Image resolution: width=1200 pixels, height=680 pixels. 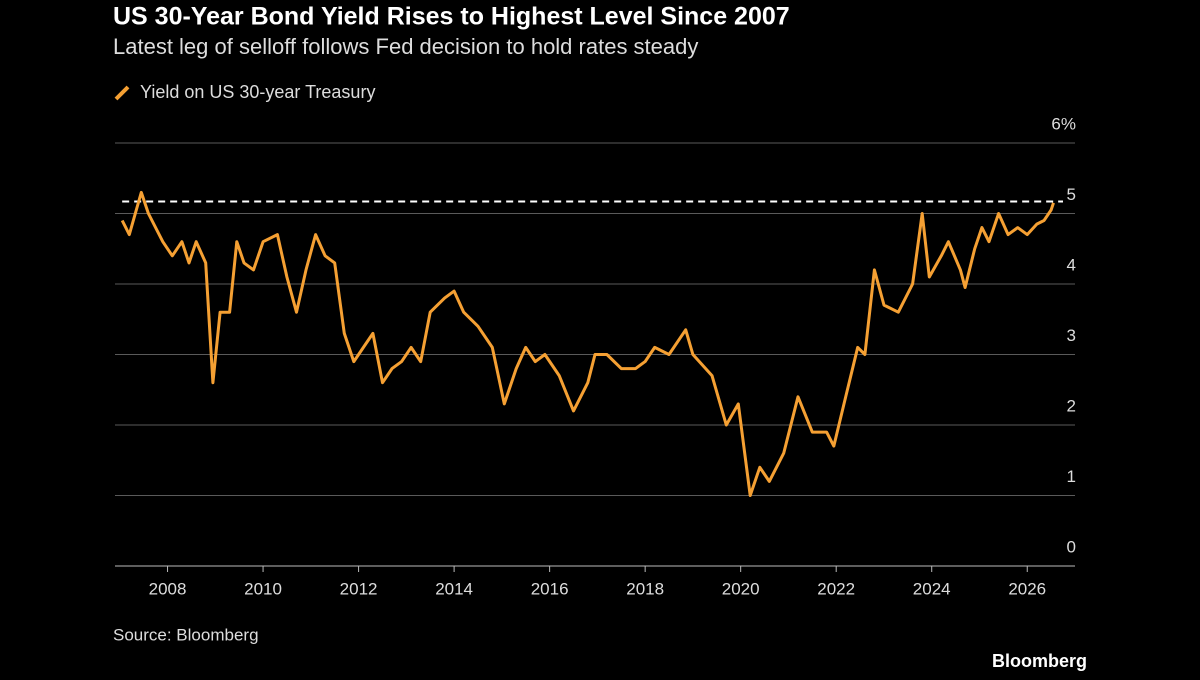 What do you see at coordinates (741, 588) in the screenshot?
I see `x-tick-label: 2020` at bounding box center [741, 588].